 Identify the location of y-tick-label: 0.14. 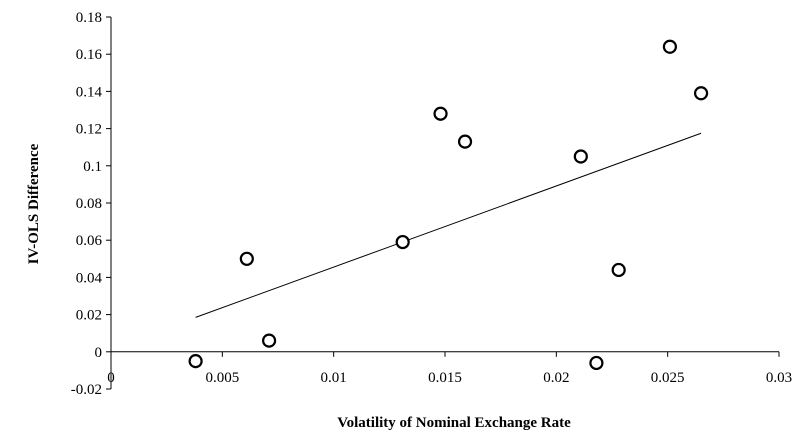
(89, 92).